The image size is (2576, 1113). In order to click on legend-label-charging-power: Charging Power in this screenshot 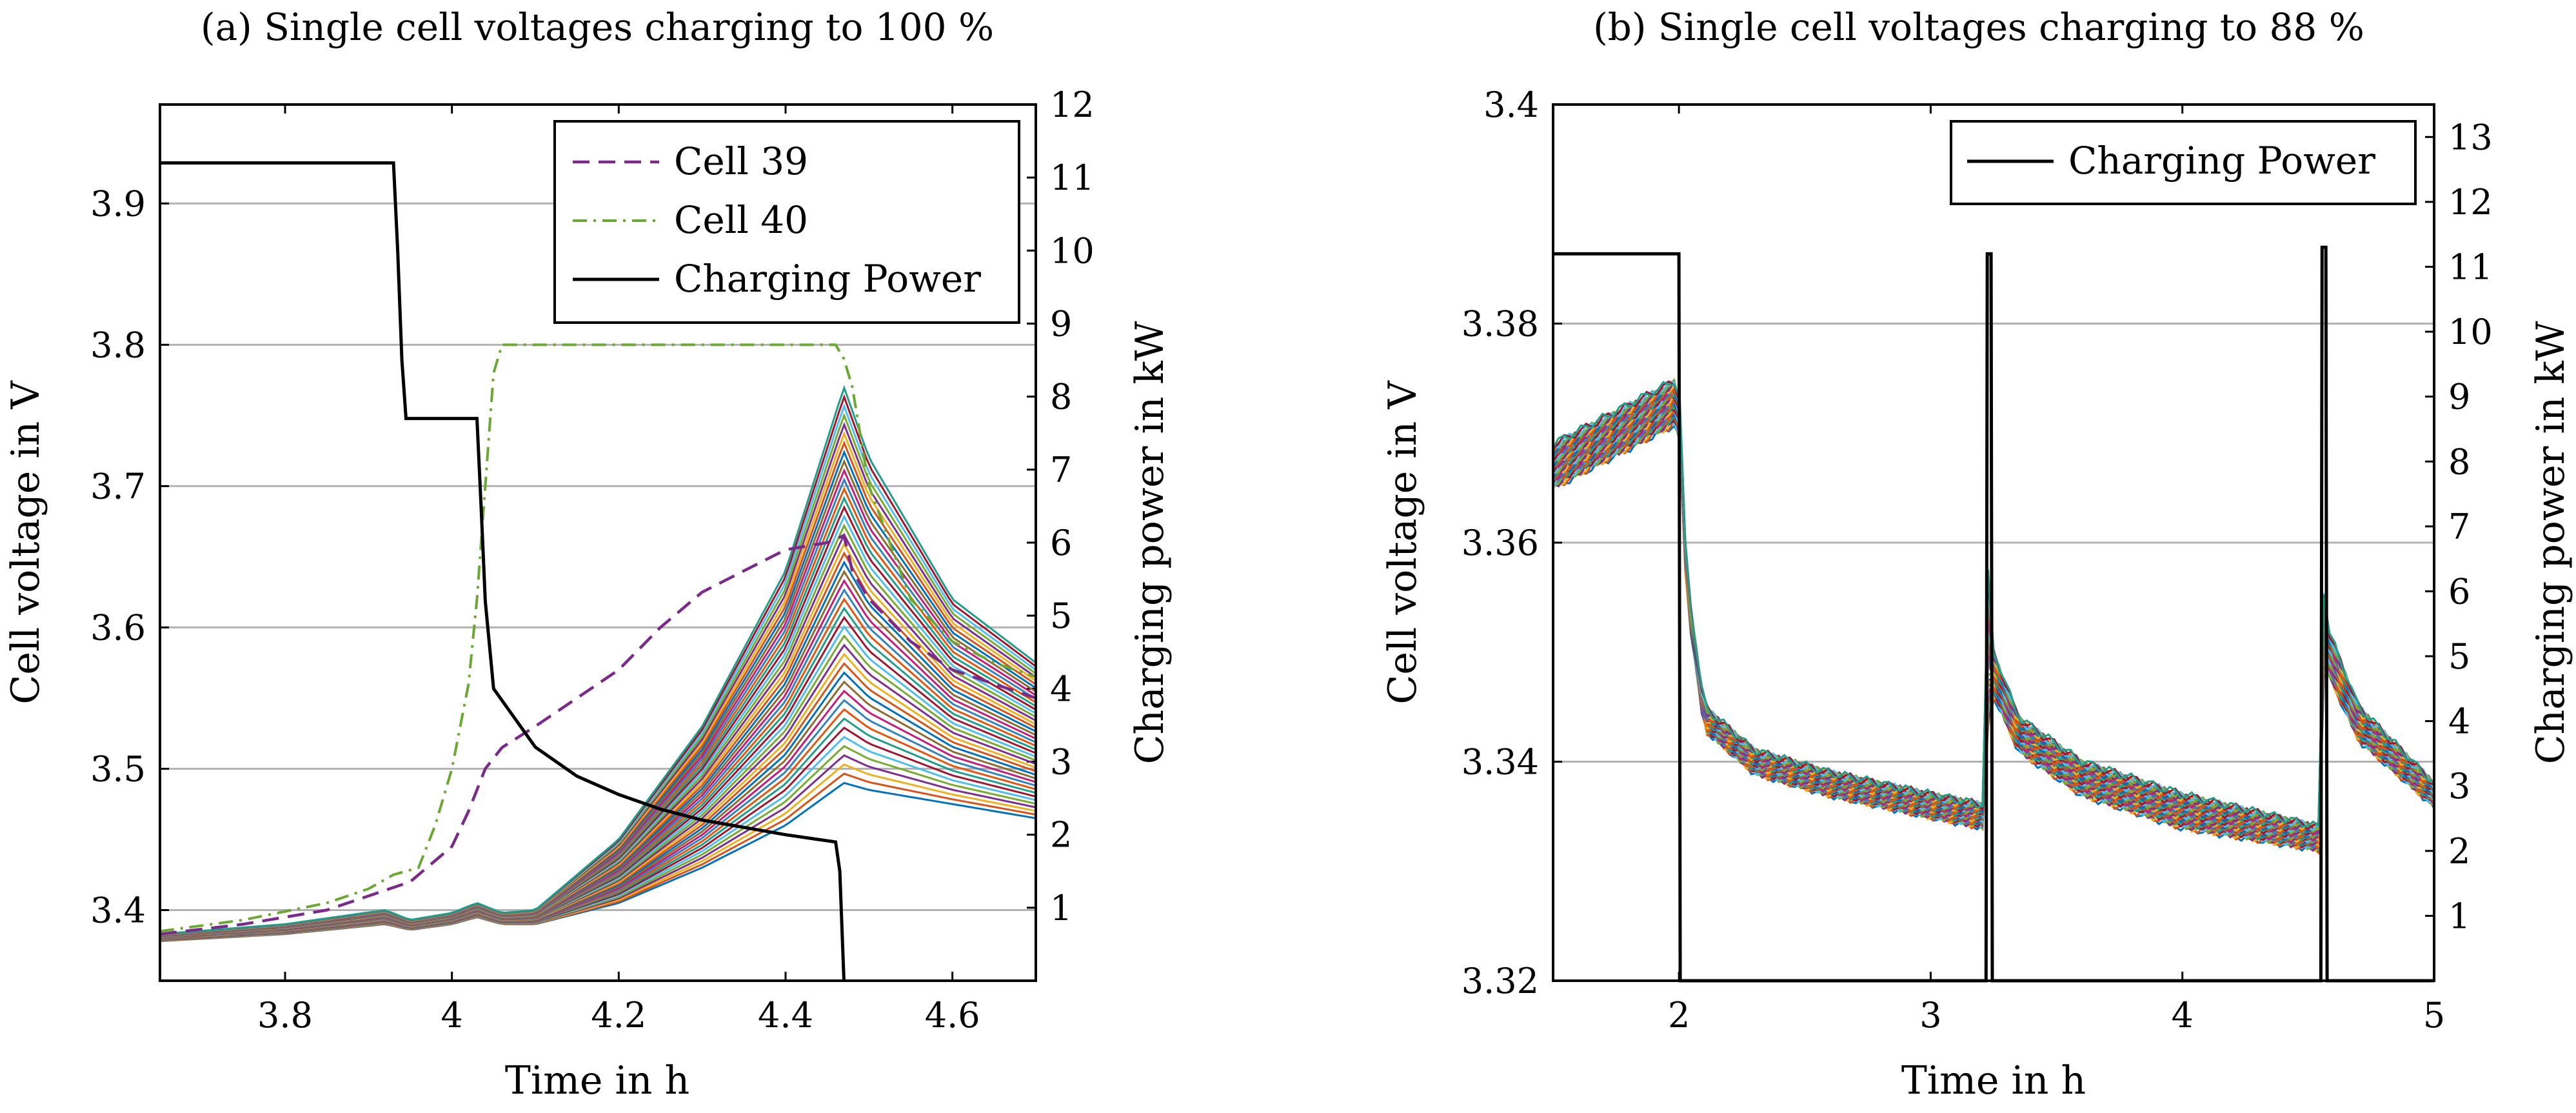, I will do `click(2221, 161)`.